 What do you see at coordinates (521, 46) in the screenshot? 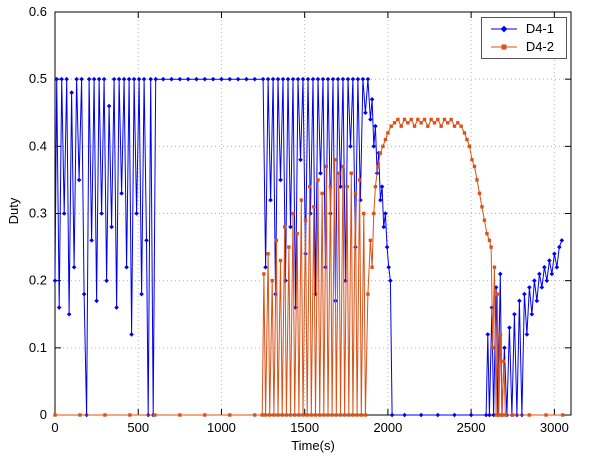
I see `legend-item-d4-2: D4-2` at bounding box center [521, 46].